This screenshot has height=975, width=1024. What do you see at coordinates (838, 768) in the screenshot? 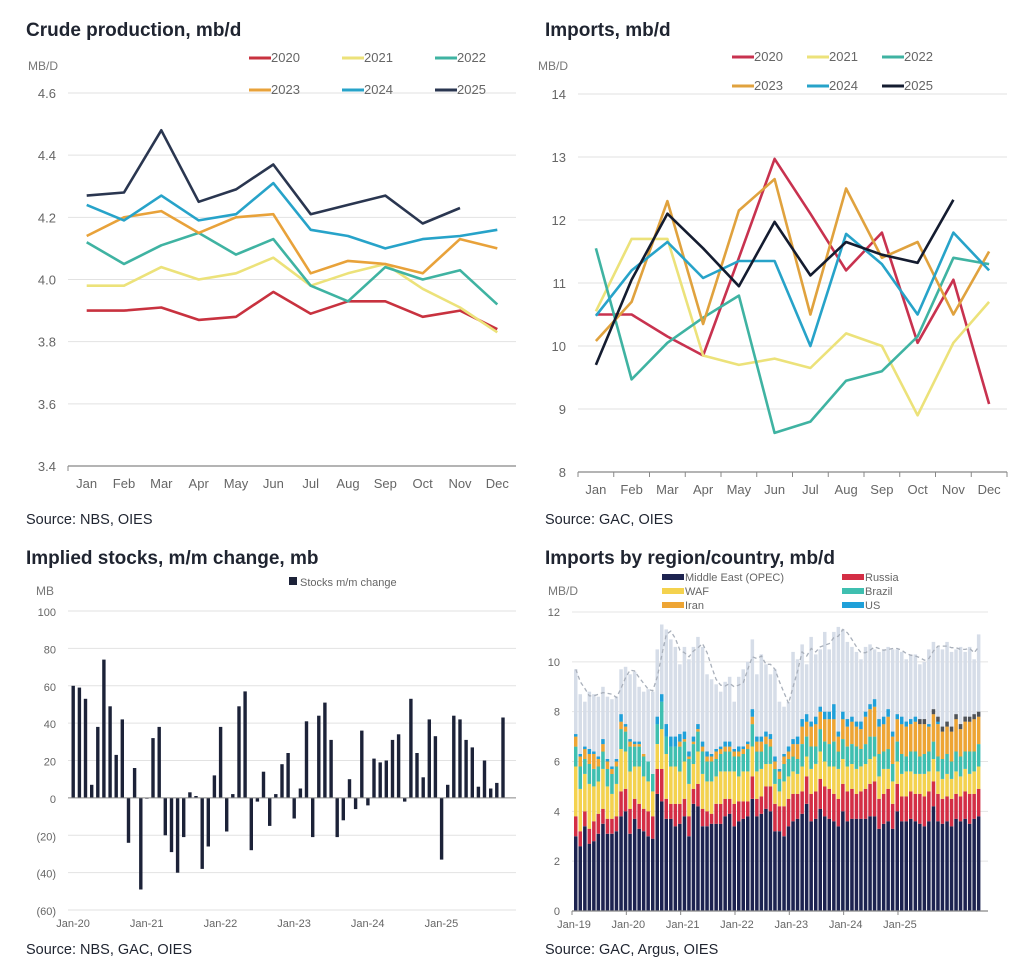
I see `total-bar` at bounding box center [838, 768].